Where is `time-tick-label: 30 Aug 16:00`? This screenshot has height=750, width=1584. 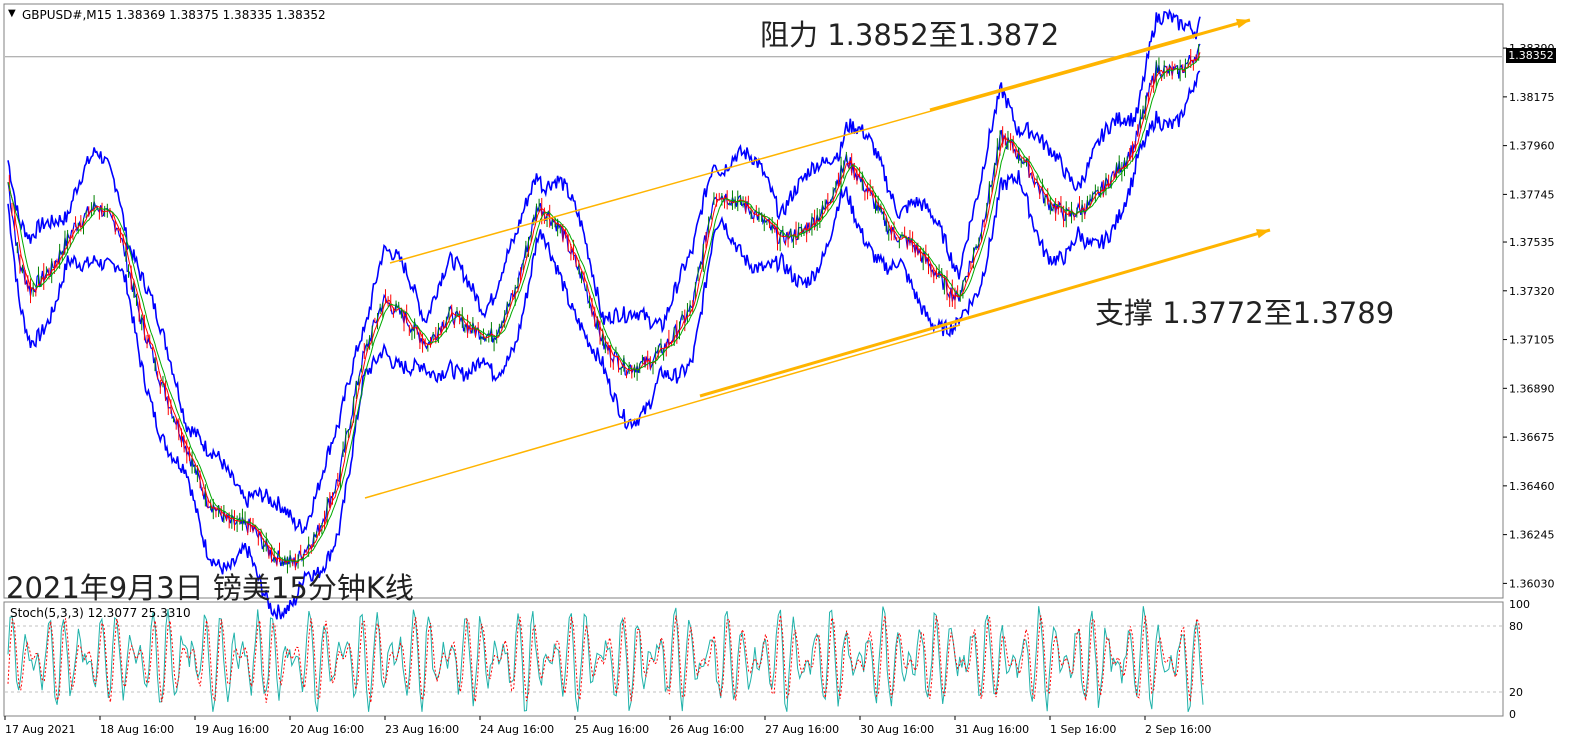 time-tick-label: 30 Aug 16:00 is located at coordinates (897, 729).